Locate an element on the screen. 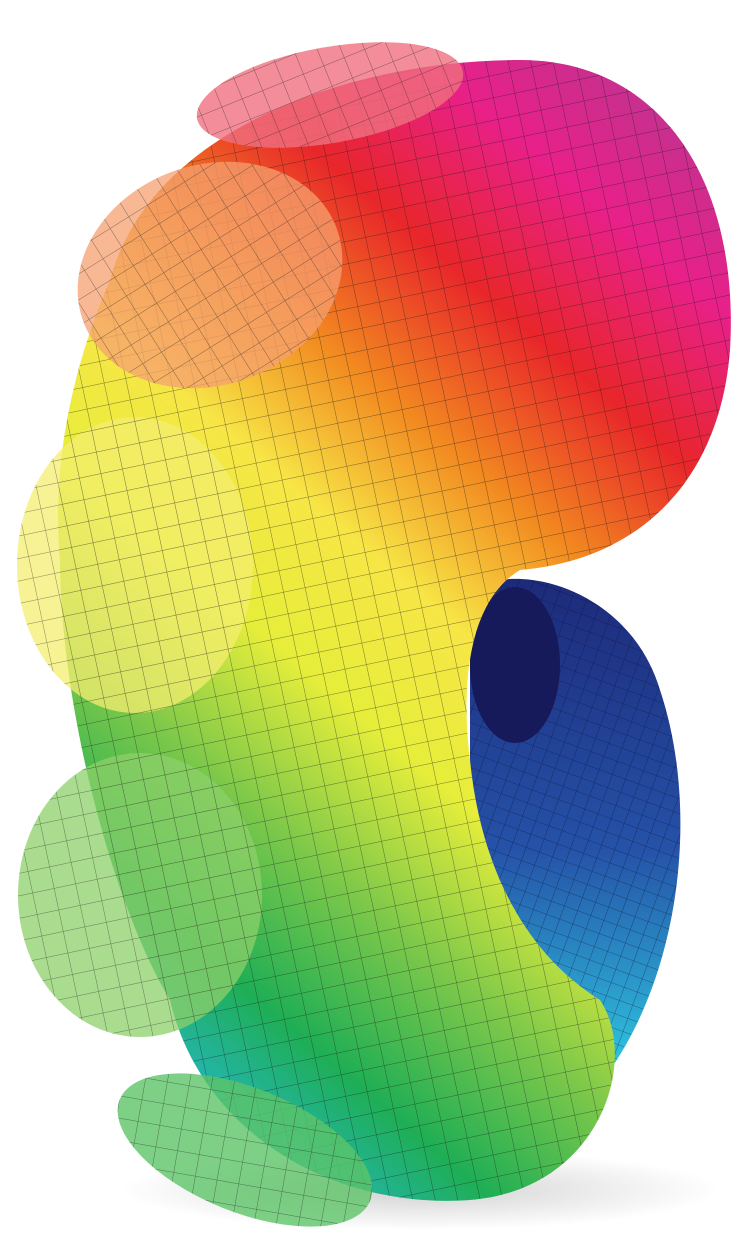 This screenshot has height=1233, width=744. tube-hole is located at coordinates (515, 665).